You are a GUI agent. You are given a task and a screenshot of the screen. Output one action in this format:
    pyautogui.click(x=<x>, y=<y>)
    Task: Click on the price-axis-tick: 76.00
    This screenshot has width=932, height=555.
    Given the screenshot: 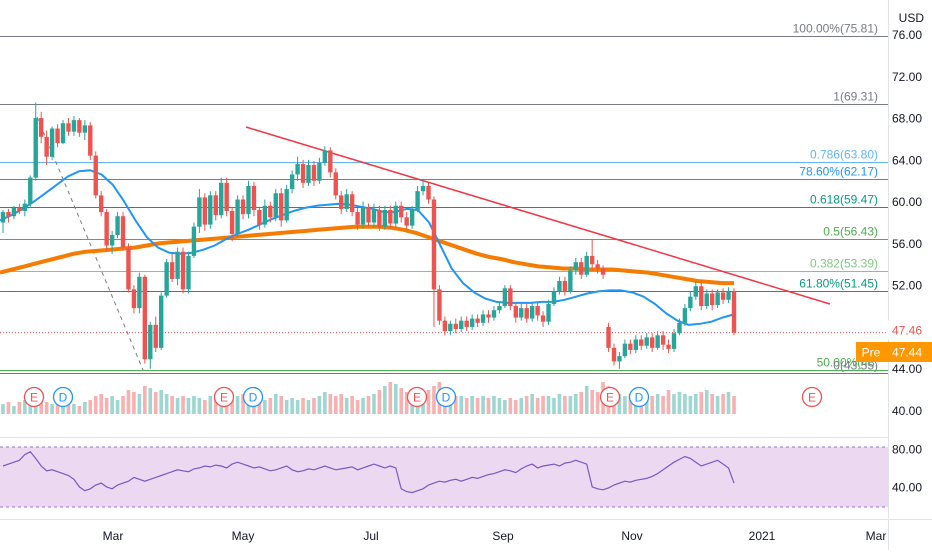 What is the action you would take?
    pyautogui.click(x=907, y=35)
    